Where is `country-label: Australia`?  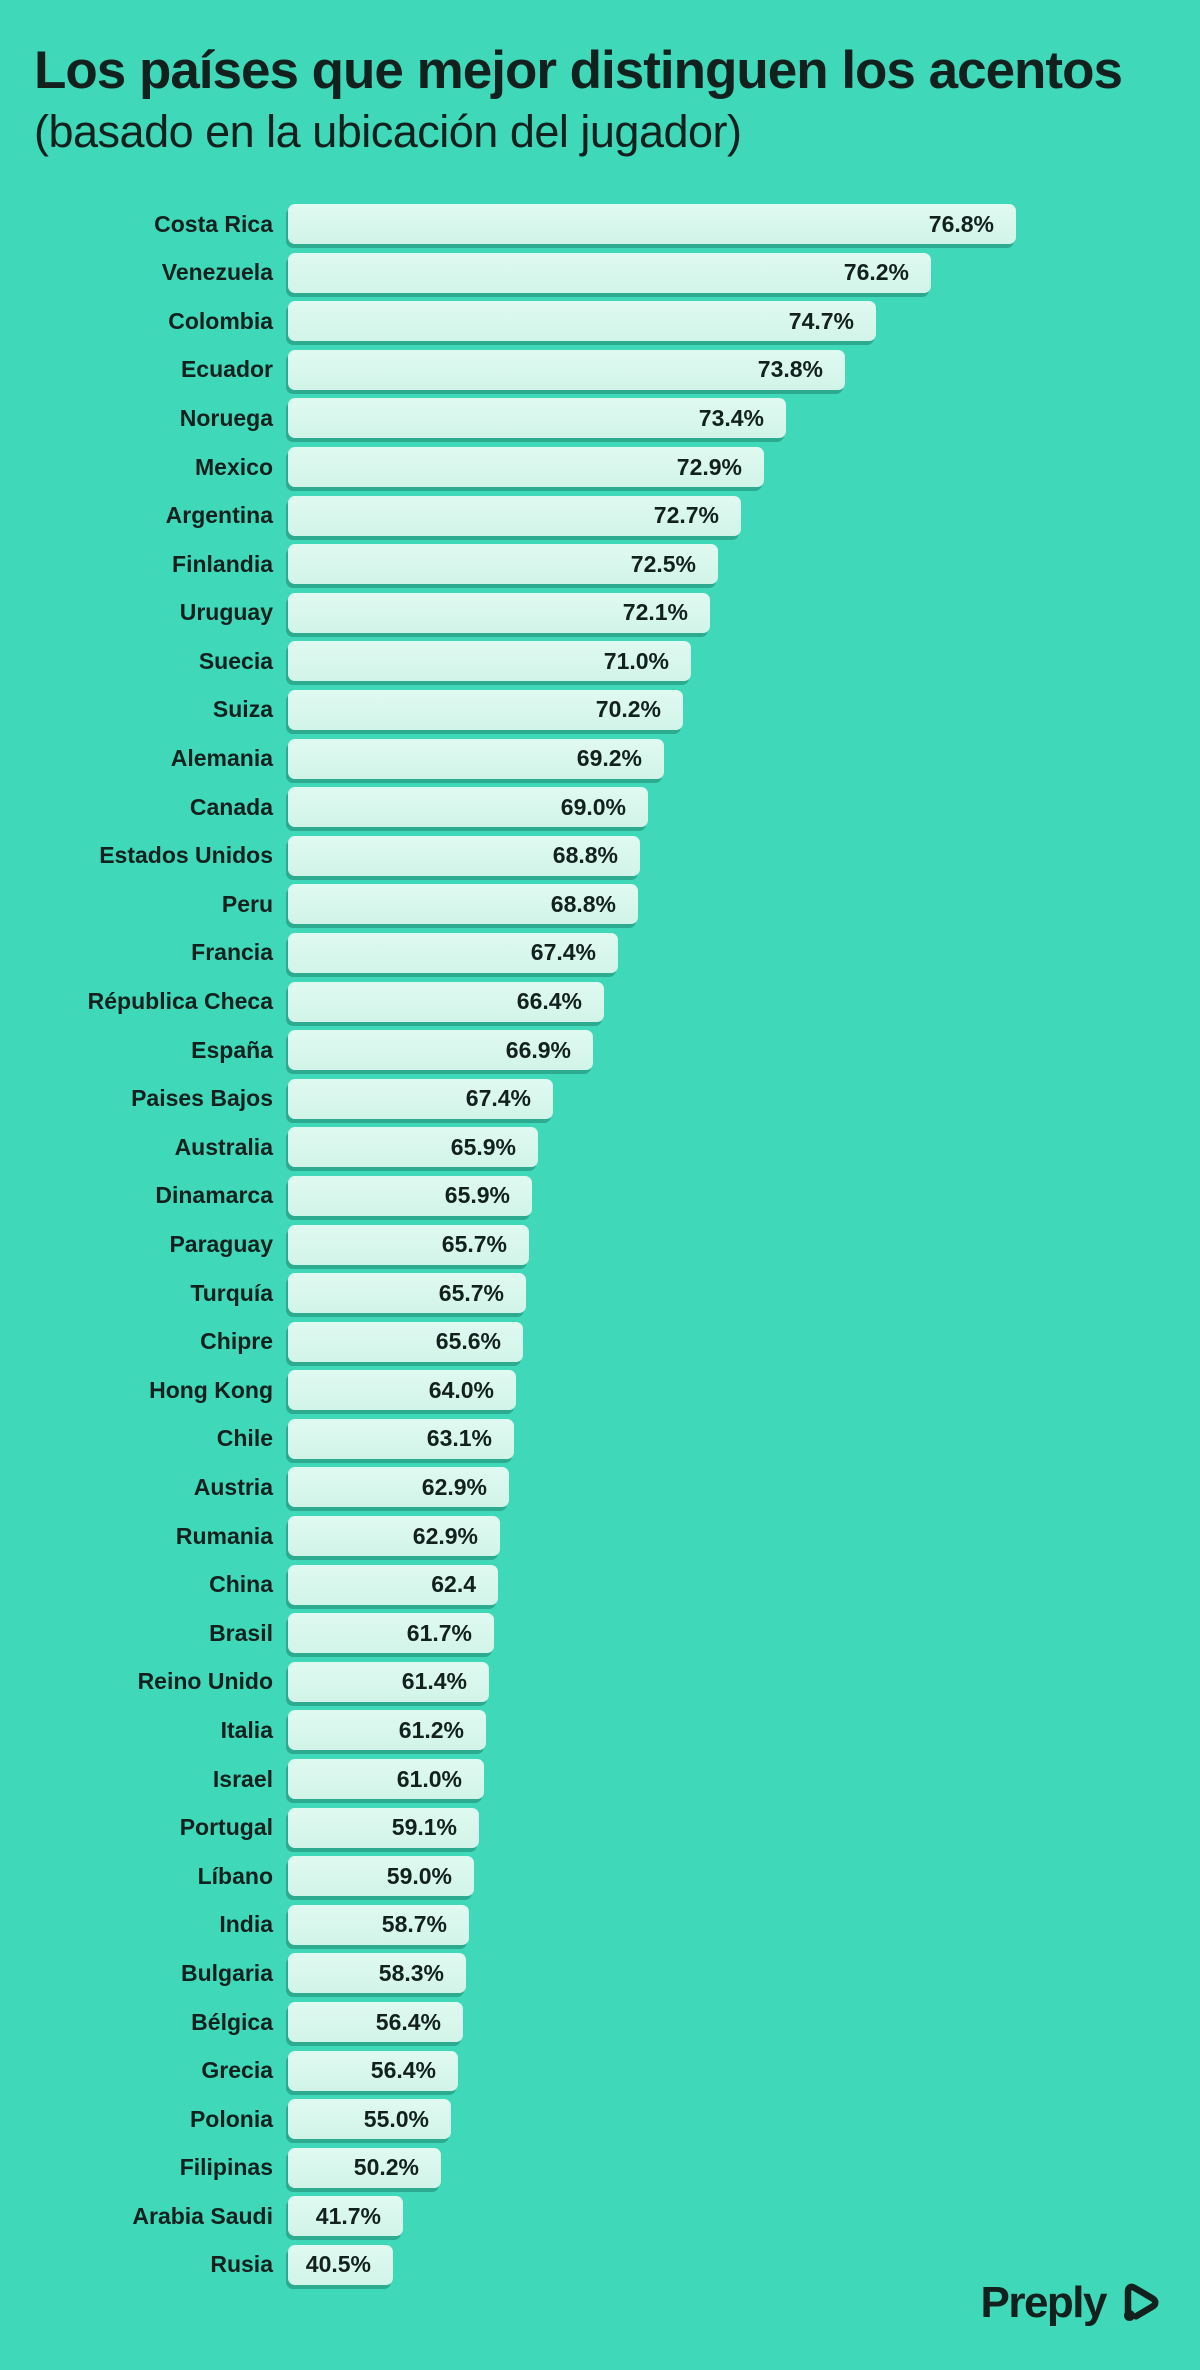 country-label: Australia is located at coordinates (223, 1146).